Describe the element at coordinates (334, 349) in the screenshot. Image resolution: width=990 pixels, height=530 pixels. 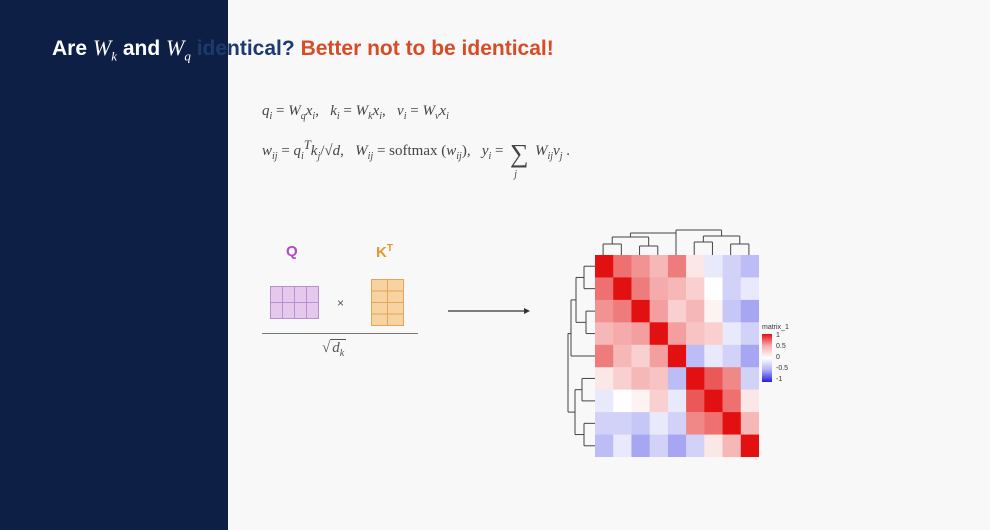
I see `sqrt-dk-denominator: √ dk` at that location.